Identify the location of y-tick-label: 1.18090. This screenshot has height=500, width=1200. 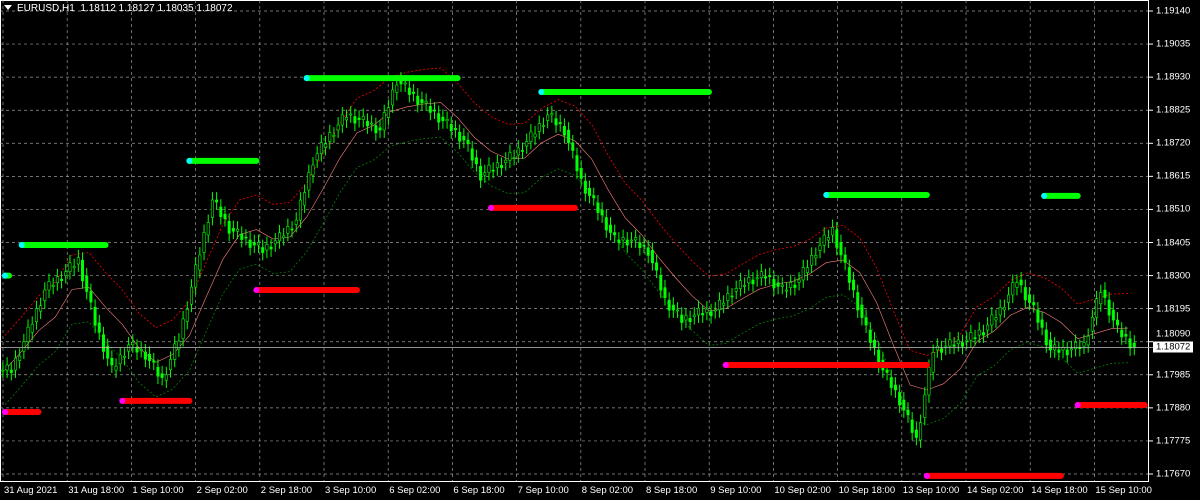
(1173, 334).